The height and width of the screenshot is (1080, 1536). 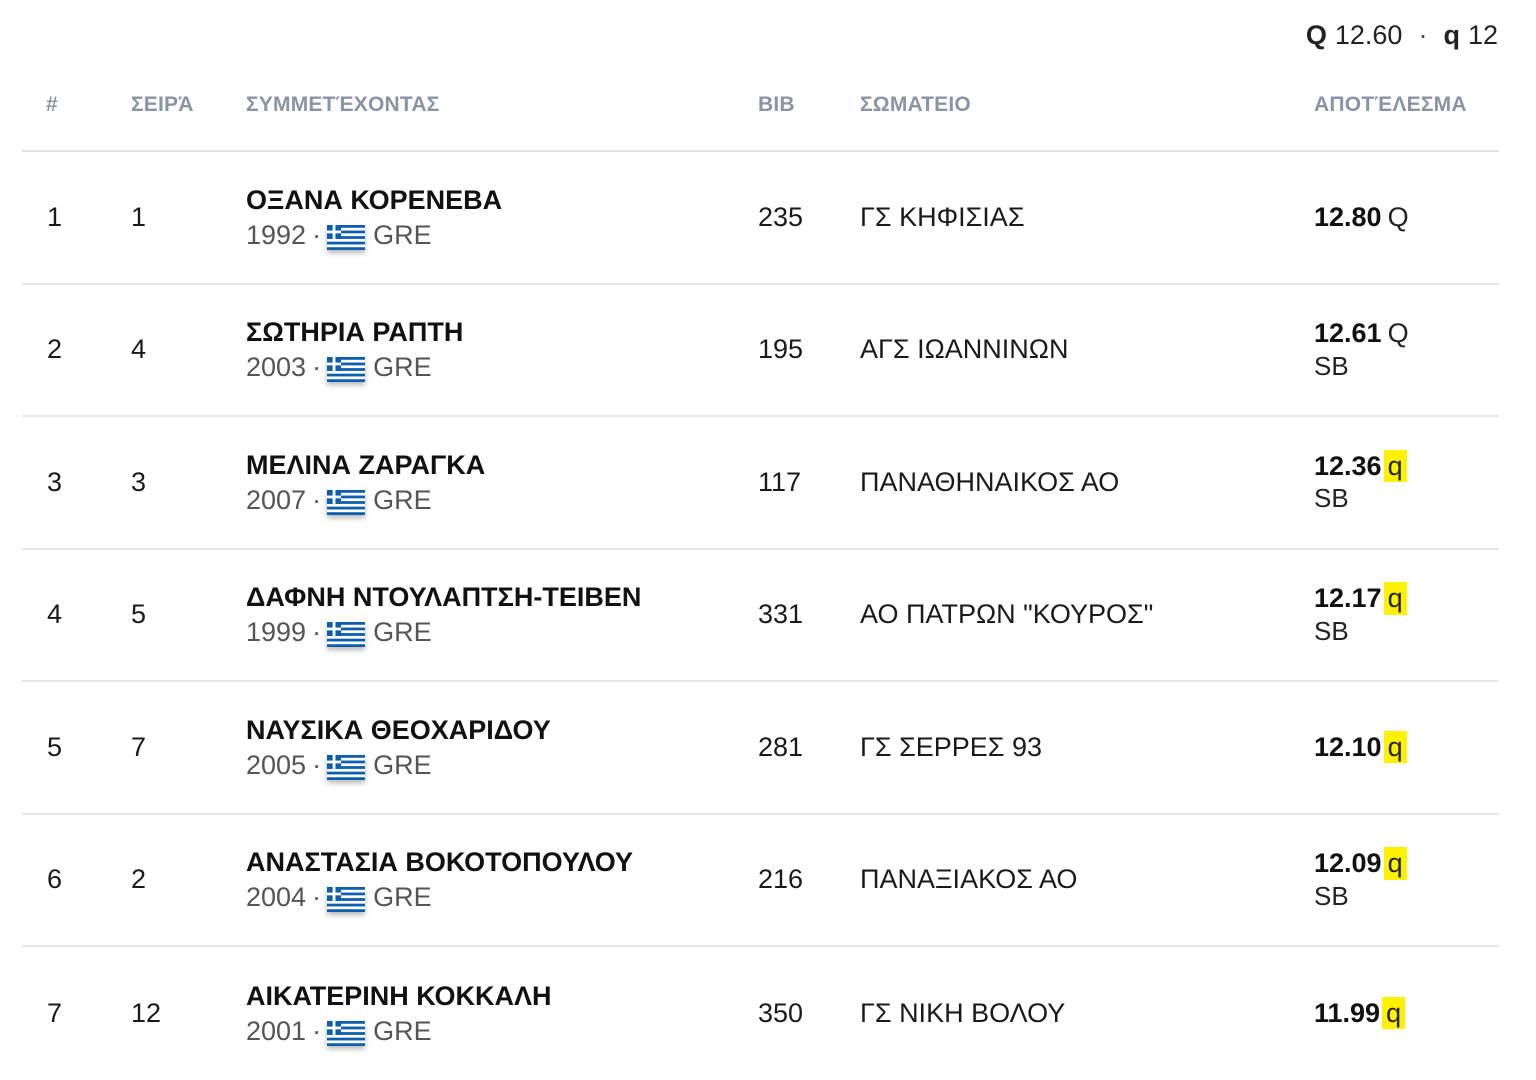 What do you see at coordinates (276, 499) in the screenshot?
I see `birth-year: 2007` at bounding box center [276, 499].